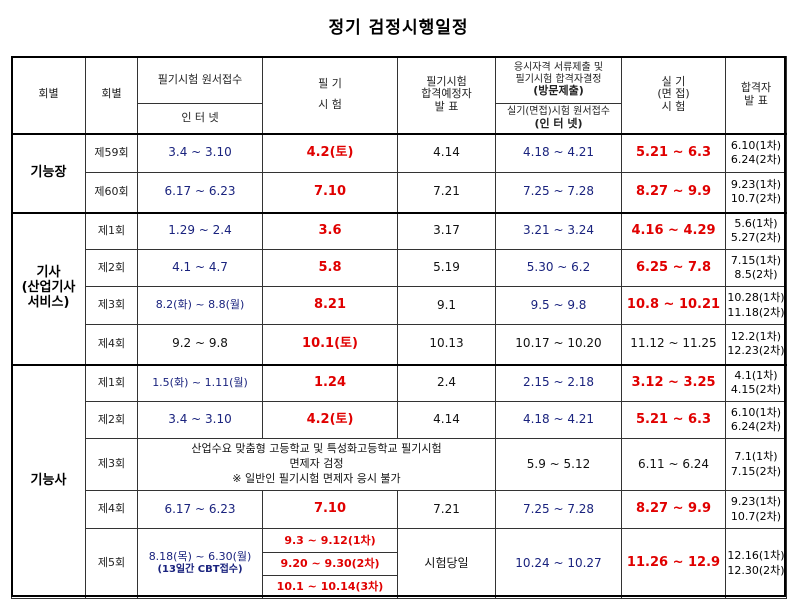 The image size is (797, 603). I want to click on header-written-result: 필기시험 합격예정자 발 표, so click(446, 95).